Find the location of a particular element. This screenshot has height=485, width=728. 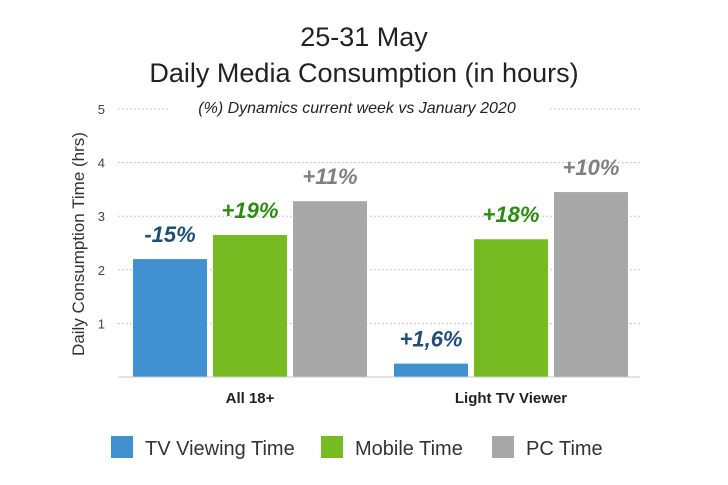

category-labels: All 18+ Light TV Viewer is located at coordinates (397, 398).